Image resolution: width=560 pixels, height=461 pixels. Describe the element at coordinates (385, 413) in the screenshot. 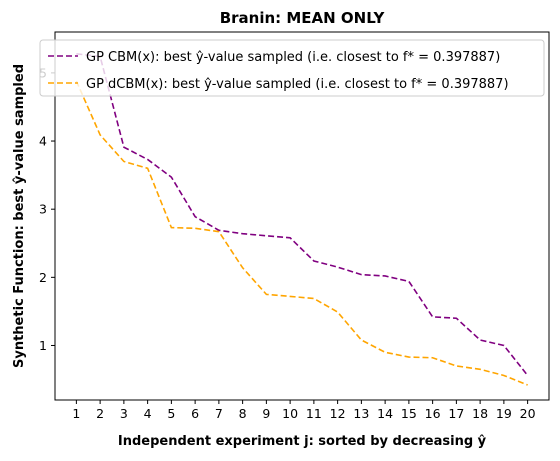

I see `x-tick-label: 14` at that location.